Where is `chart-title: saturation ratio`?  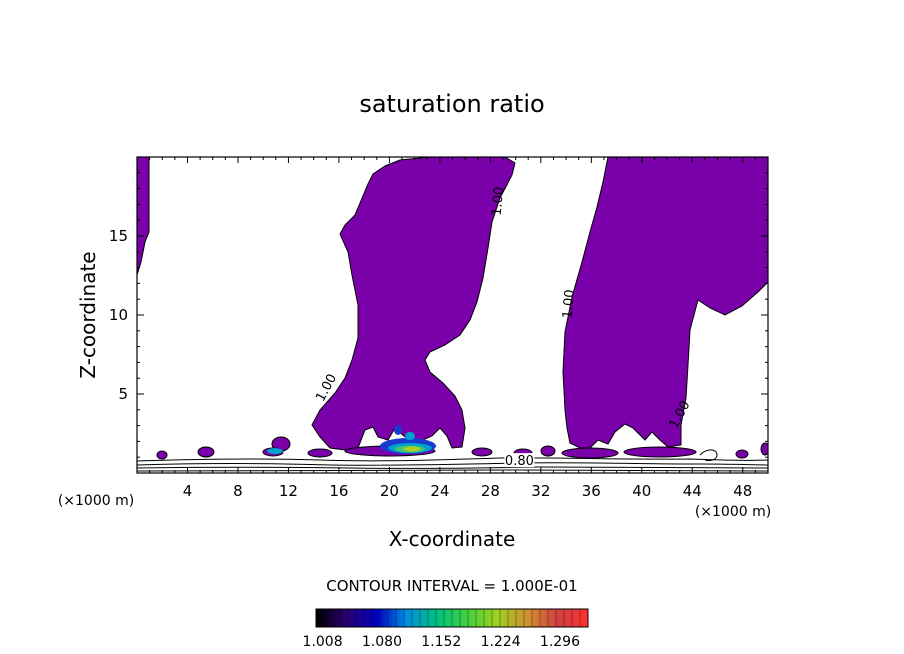 chart-title: saturation ratio is located at coordinates (451, 104).